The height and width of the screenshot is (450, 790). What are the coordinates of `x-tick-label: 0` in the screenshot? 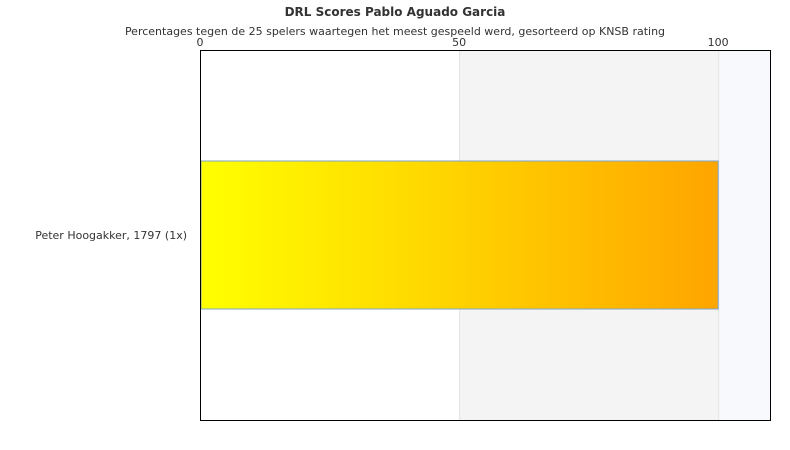 It's located at (200, 42).